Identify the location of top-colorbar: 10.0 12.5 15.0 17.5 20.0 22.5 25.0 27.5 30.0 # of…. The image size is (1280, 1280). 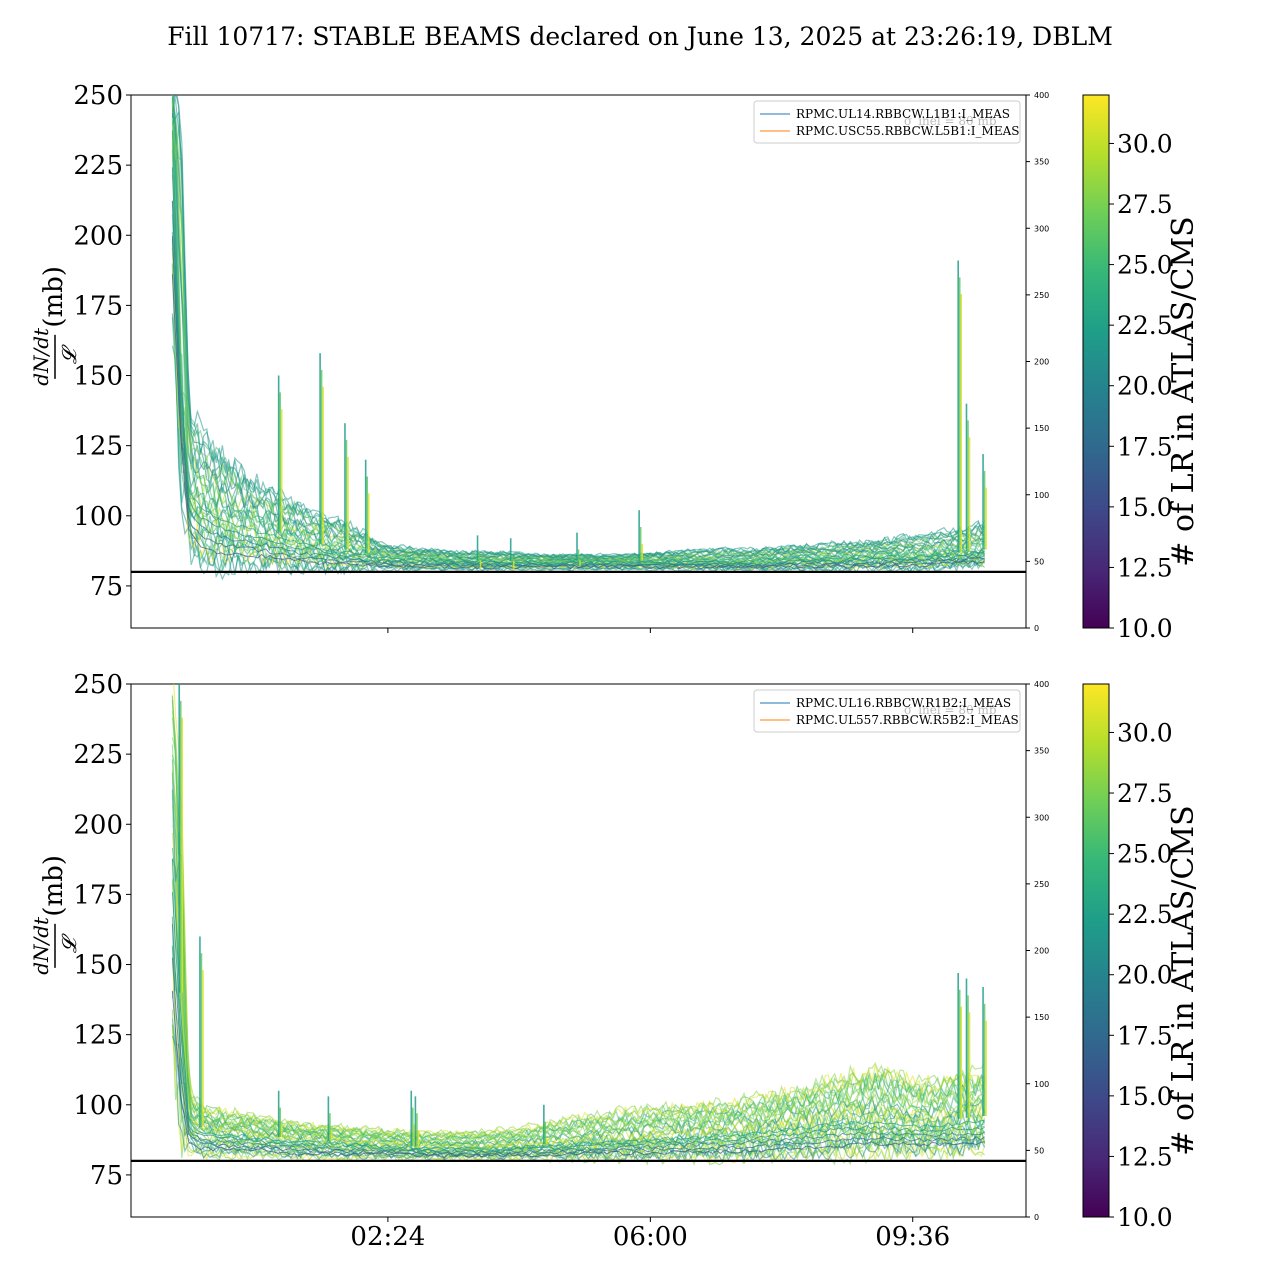
(1141, 368).